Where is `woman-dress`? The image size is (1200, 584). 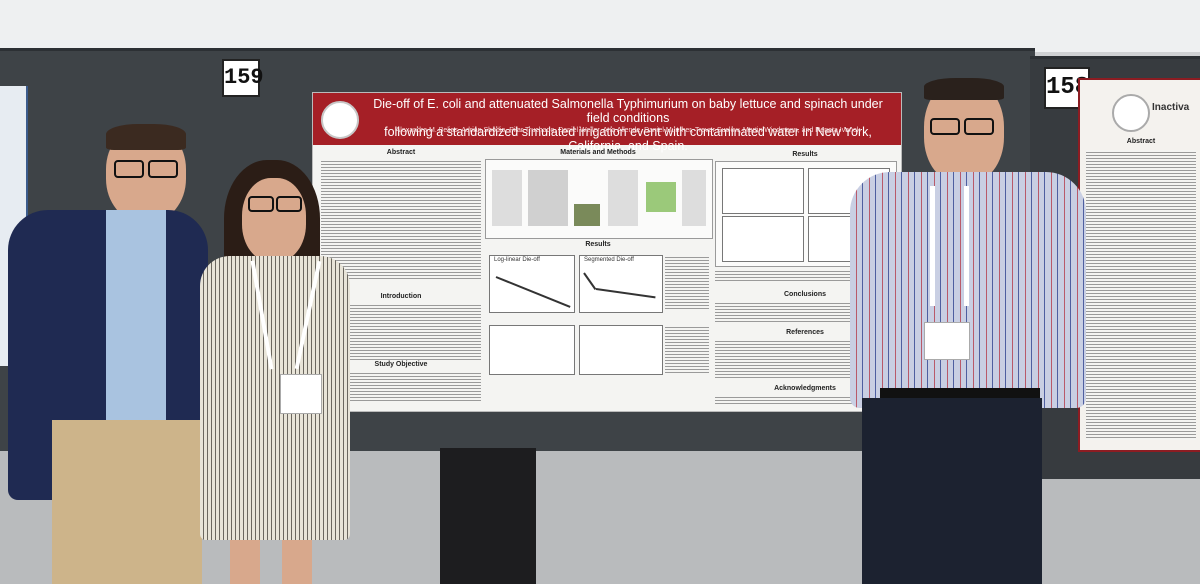
woman-dress is located at coordinates (275, 398).